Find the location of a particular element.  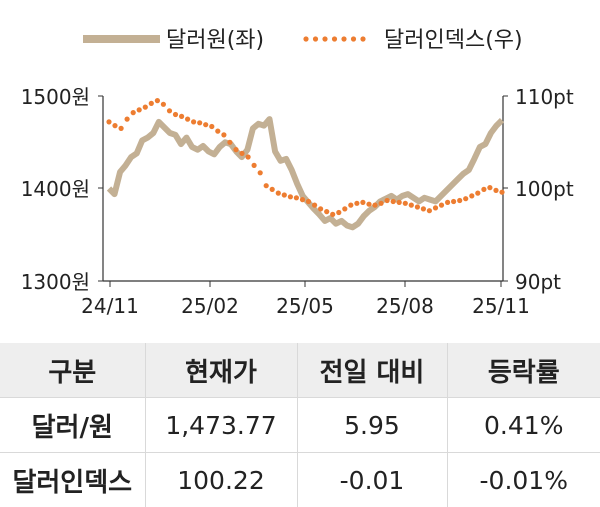

cell-change-rate: 0.41% is located at coordinates (523, 425).